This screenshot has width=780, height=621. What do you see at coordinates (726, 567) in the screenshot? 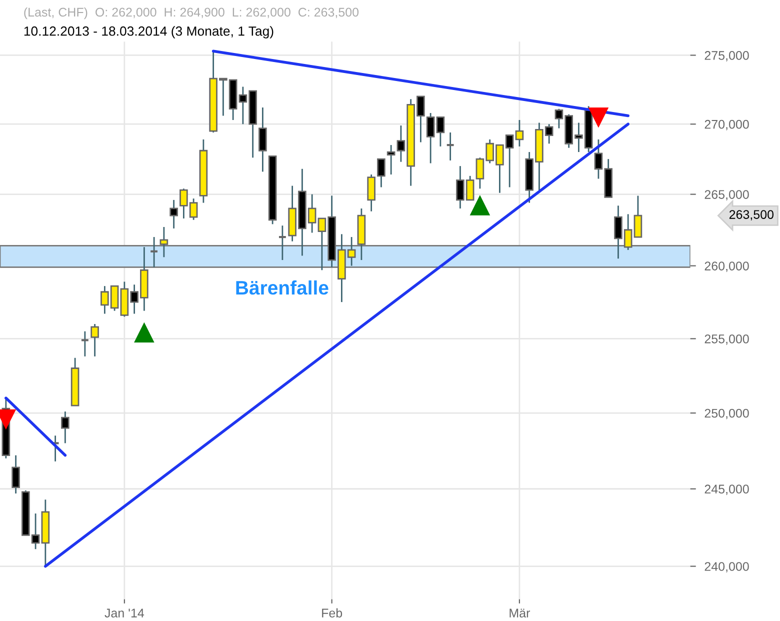
I see `y-tick-label: 240,000` at bounding box center [726, 567].